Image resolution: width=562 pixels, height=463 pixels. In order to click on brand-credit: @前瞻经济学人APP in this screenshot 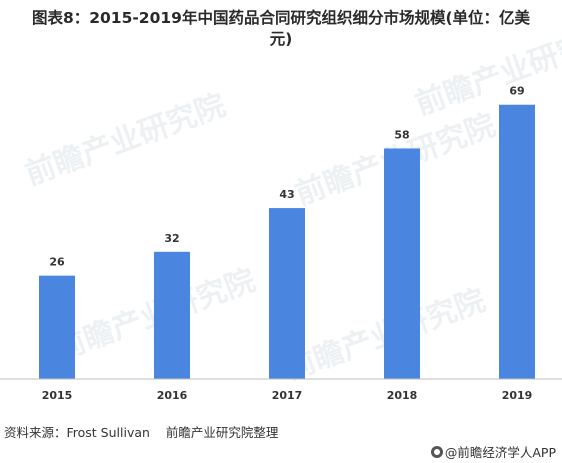, I will do `click(493, 451)`.